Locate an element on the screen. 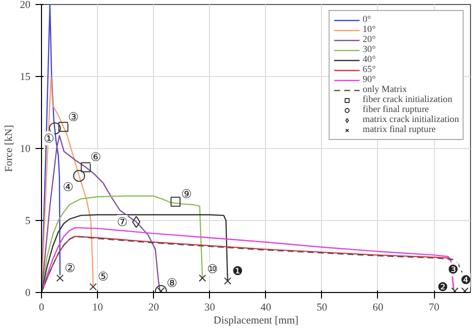  legend-label: 40° is located at coordinates (369, 60).